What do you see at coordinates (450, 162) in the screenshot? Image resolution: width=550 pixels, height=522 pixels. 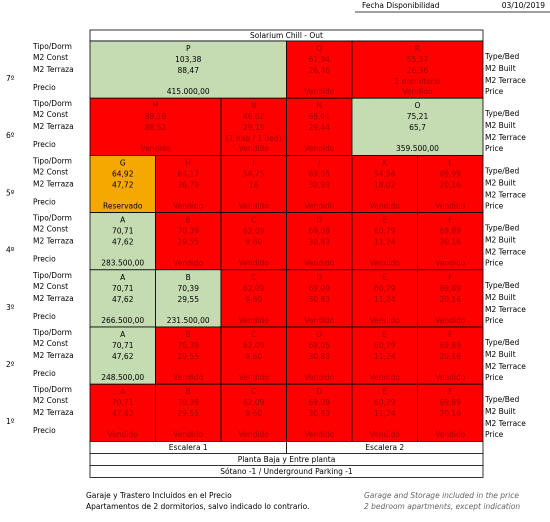 I see `unit-text: L` at bounding box center [450, 162].